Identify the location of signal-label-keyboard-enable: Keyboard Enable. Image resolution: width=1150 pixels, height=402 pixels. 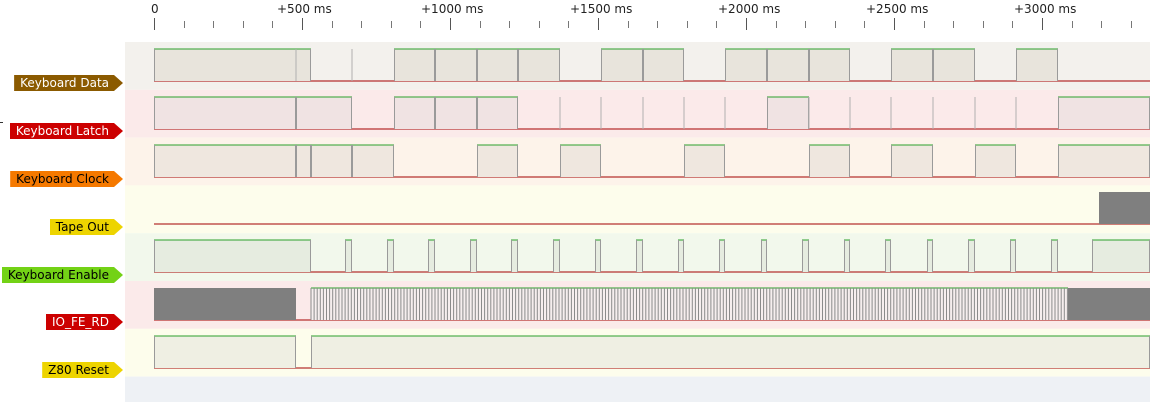
(62, 275).